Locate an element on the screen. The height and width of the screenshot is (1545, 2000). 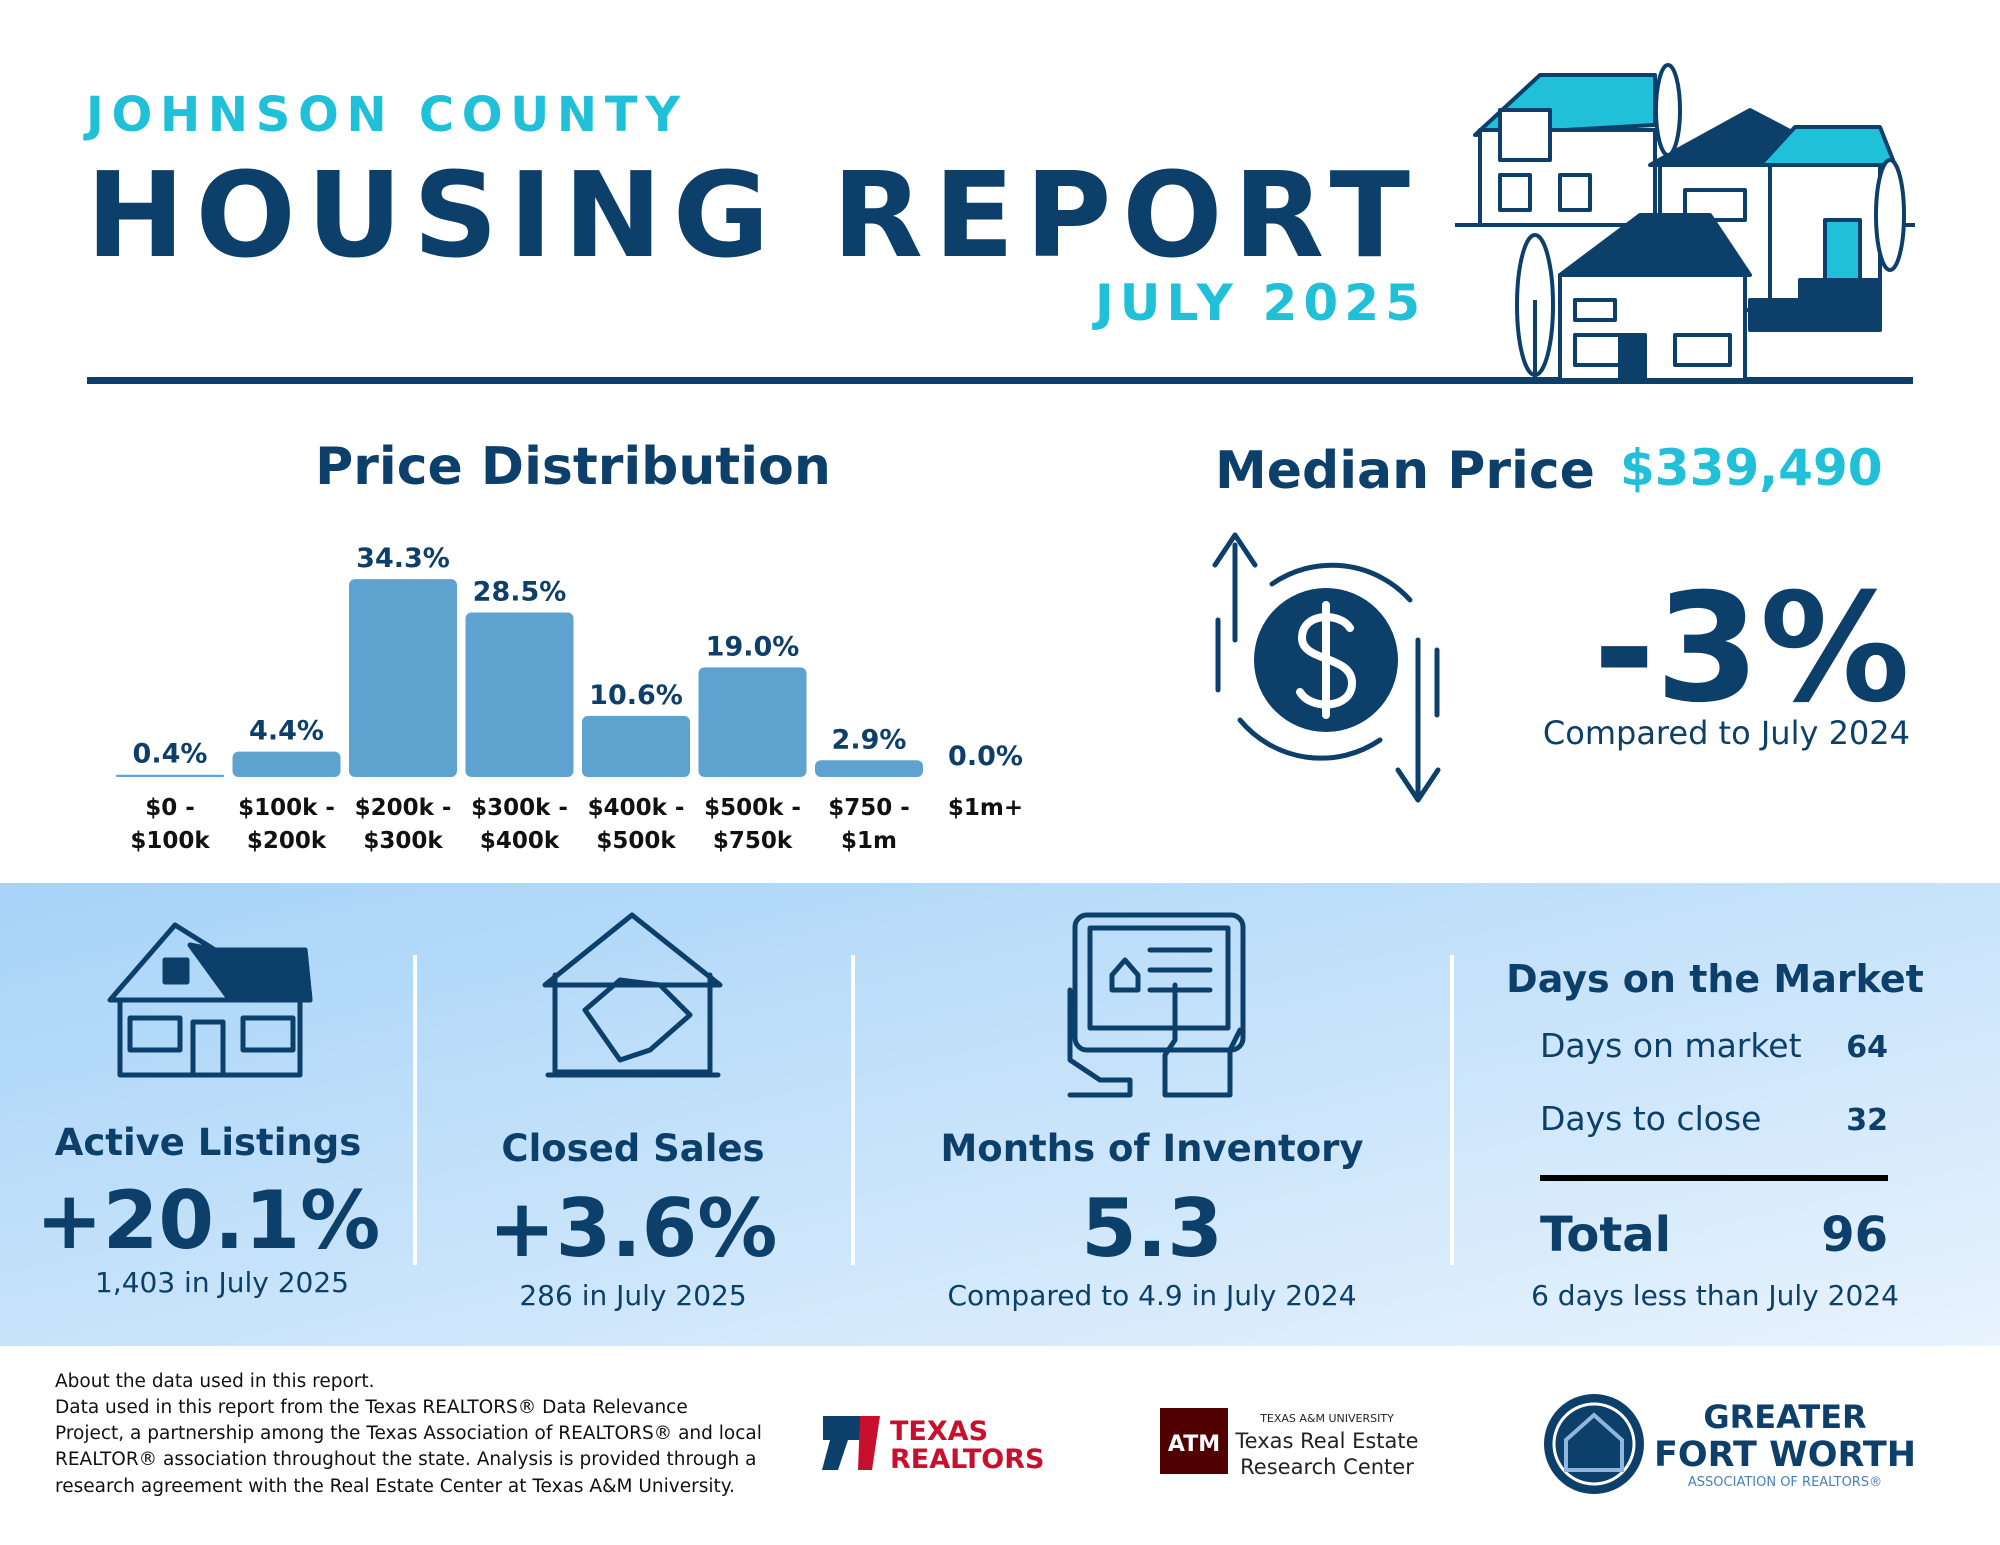
value-label: 0.4% is located at coordinates (170, 754).